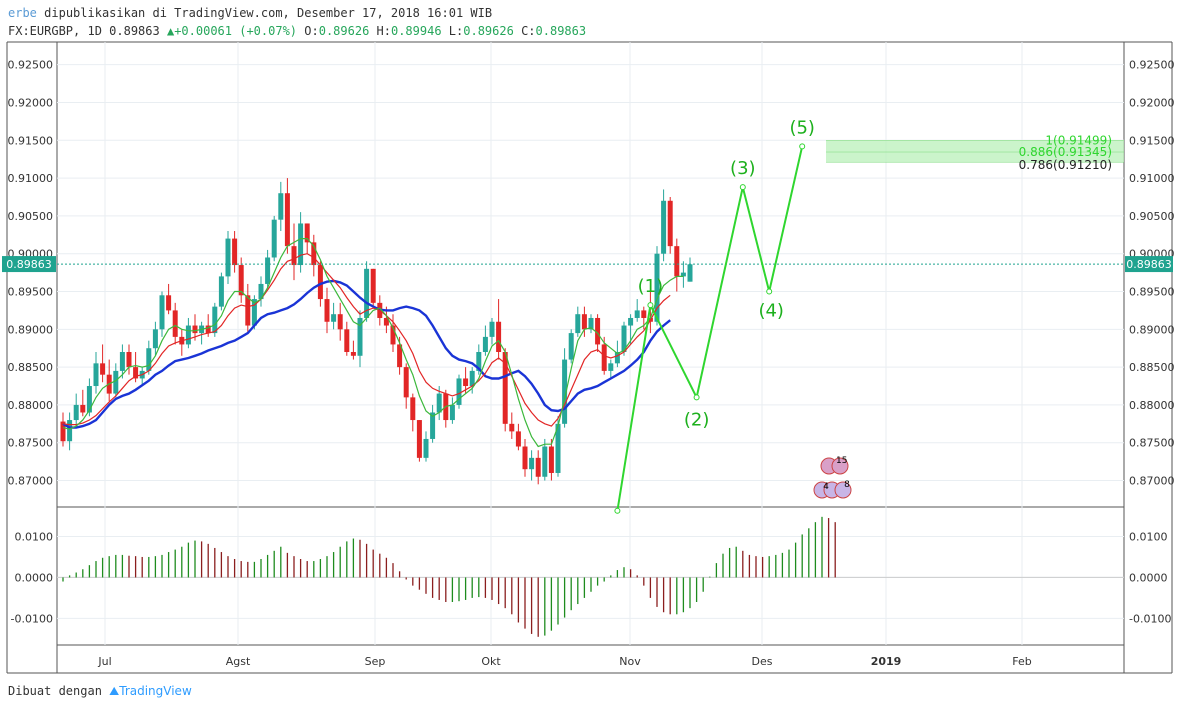  I want to click on time-tick-label: Agst, so click(238, 661).